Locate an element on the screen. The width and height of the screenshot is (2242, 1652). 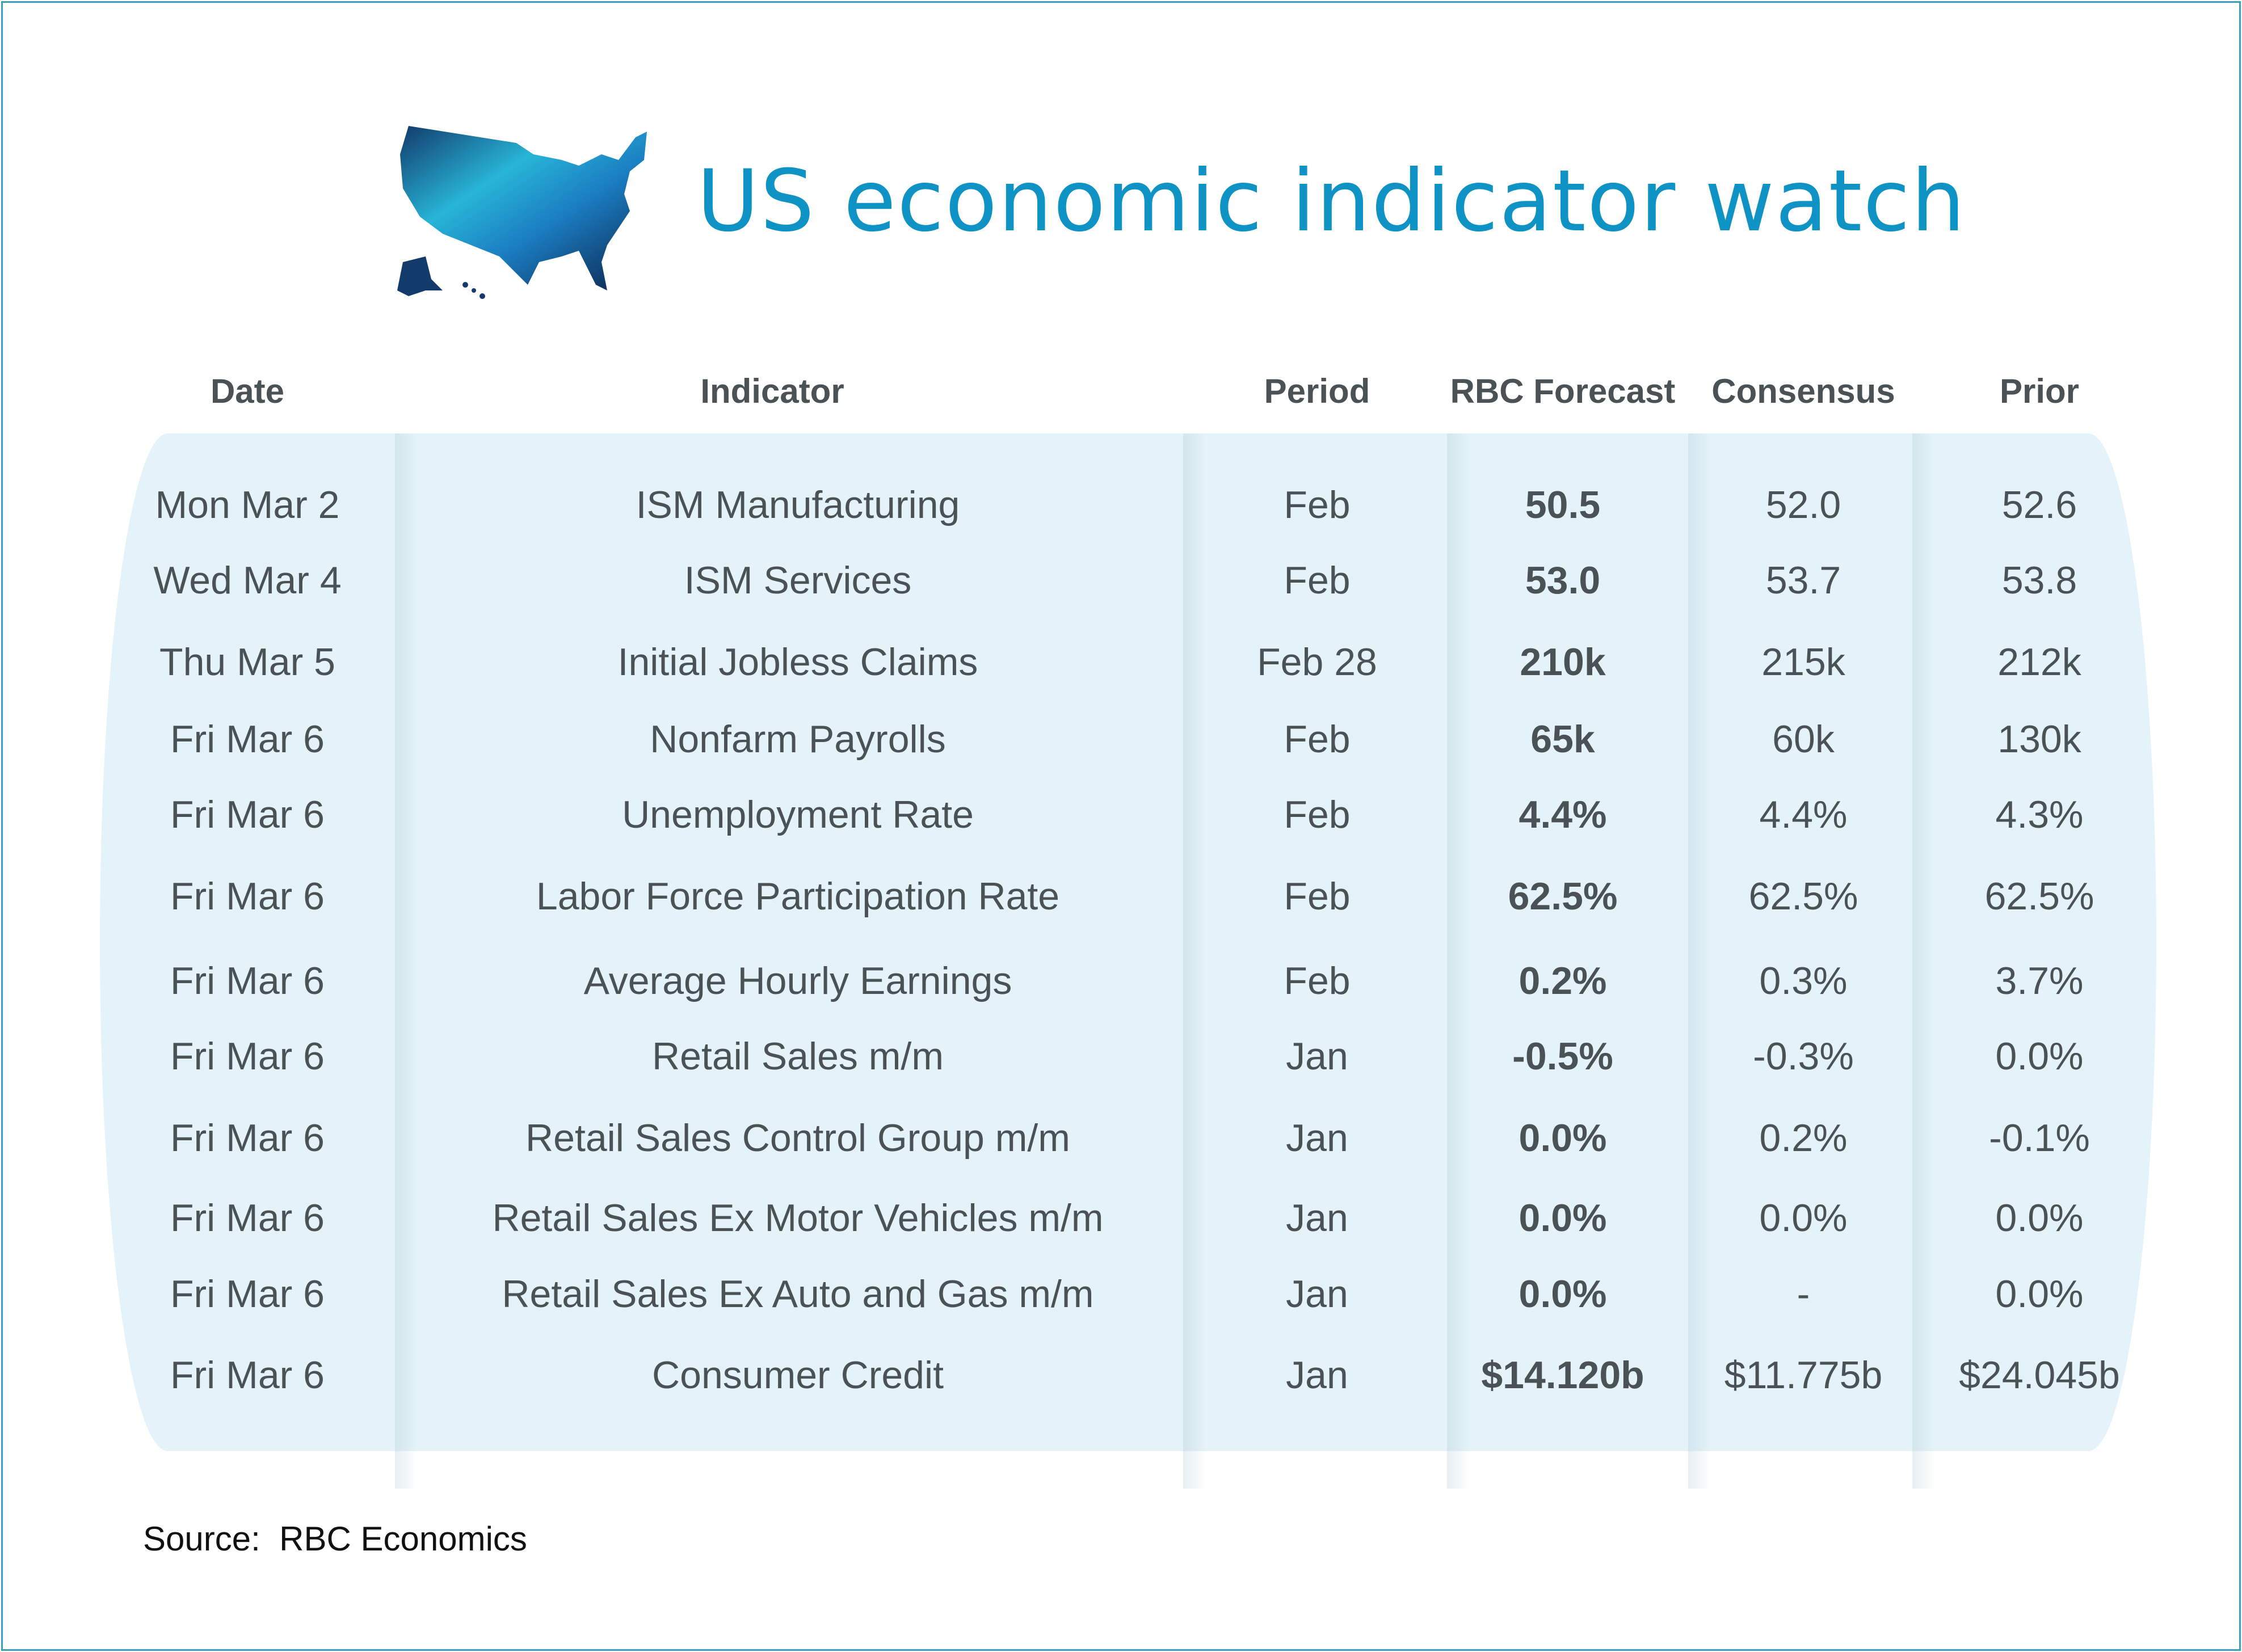
cell-indicator: ISM Manufacturing is located at coordinates (798, 504).